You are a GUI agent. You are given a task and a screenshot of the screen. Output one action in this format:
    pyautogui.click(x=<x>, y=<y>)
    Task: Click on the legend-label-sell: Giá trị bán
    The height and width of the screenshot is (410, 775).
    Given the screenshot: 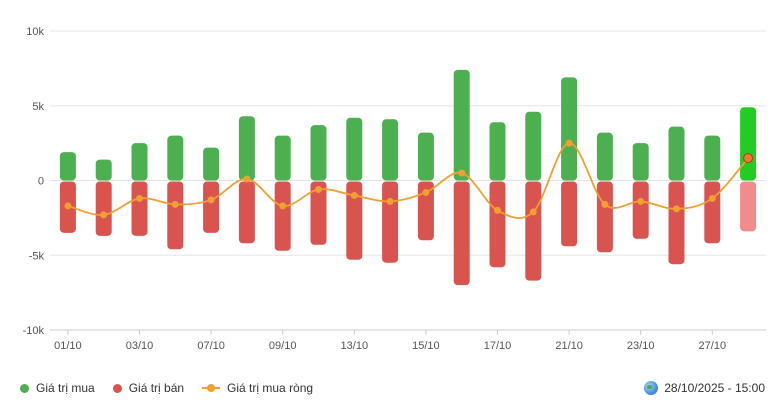 What is the action you would take?
    pyautogui.click(x=156, y=388)
    